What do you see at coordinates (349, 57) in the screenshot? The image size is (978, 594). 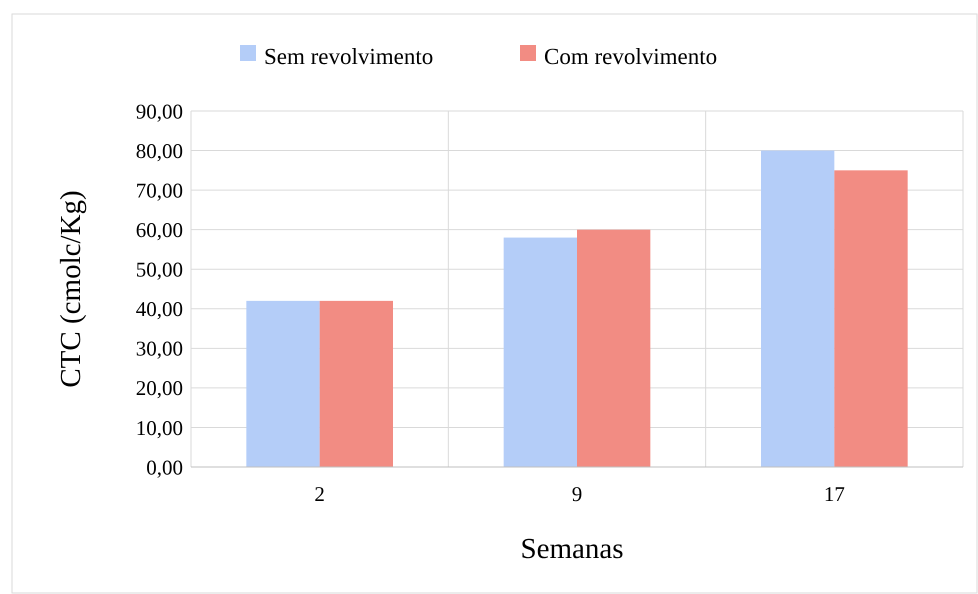 I see `legend-label: Sem revolvimento` at bounding box center [349, 57].